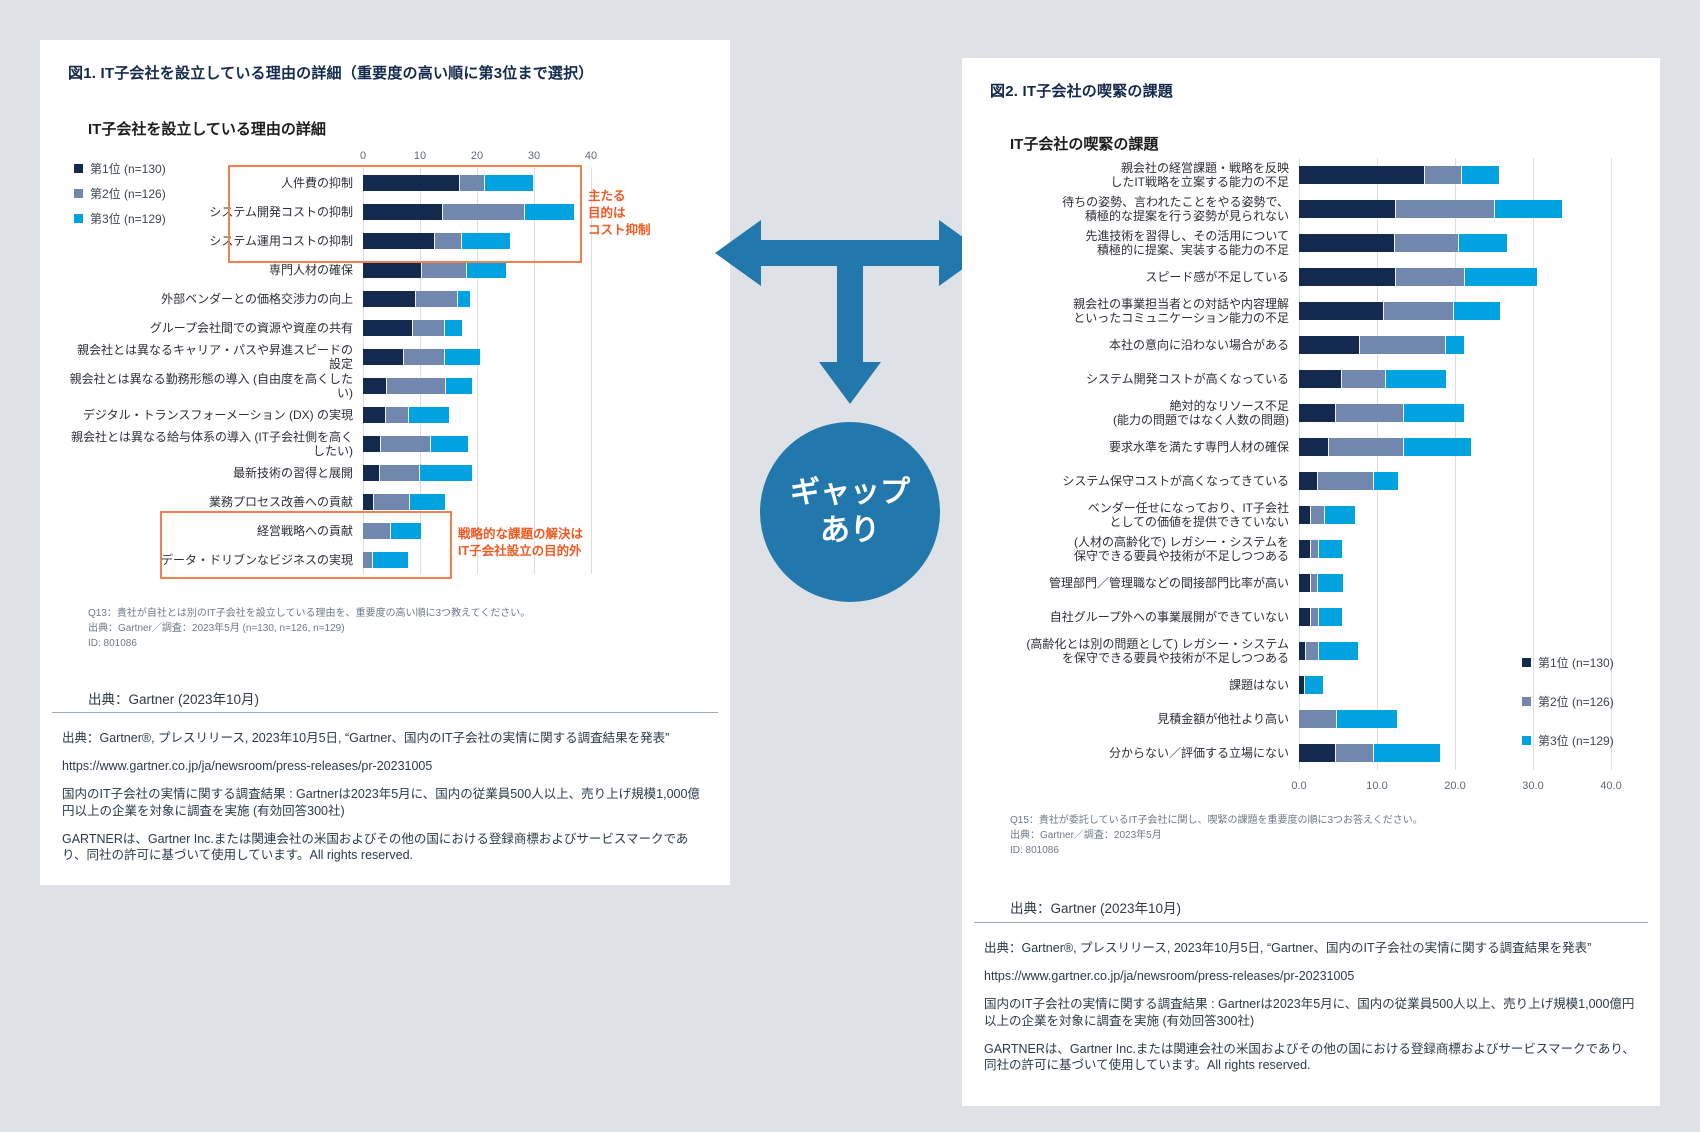  Describe the element at coordinates (214, 356) in the screenshot. I see `category-label: 親会社とは異なるキャリア・パスや昇進スピードの設定` at that location.